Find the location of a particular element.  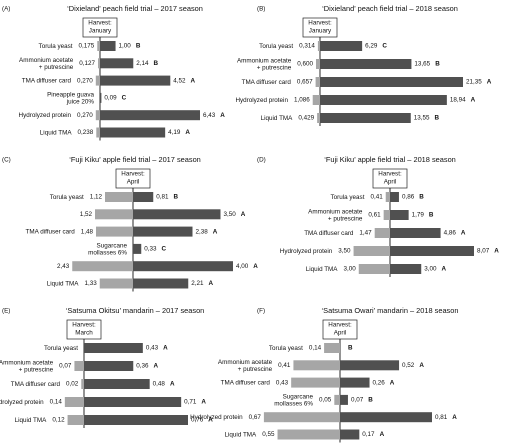

value-label: 0,41 is located at coordinates (376, 197).